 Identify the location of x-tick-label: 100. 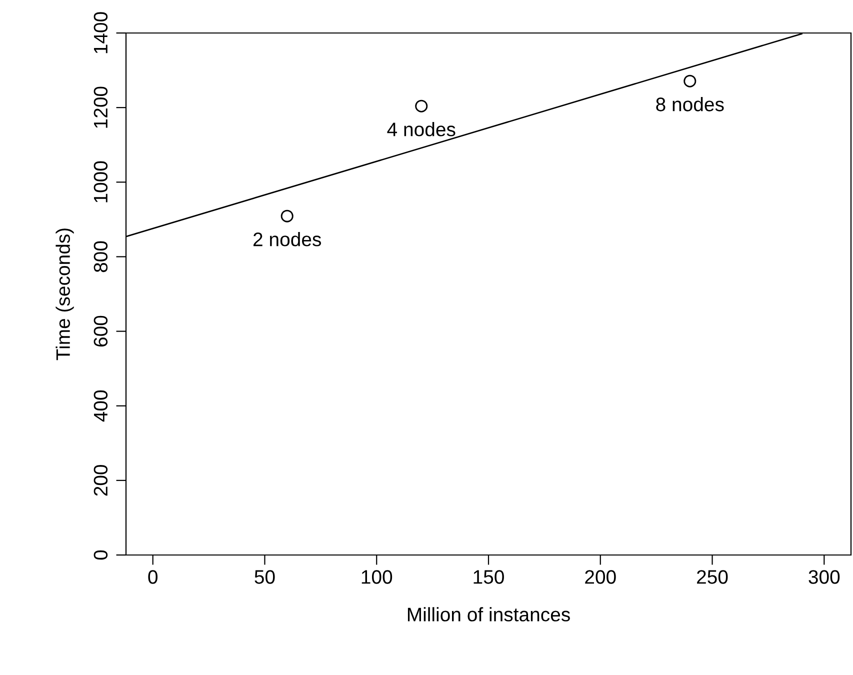
(377, 577).